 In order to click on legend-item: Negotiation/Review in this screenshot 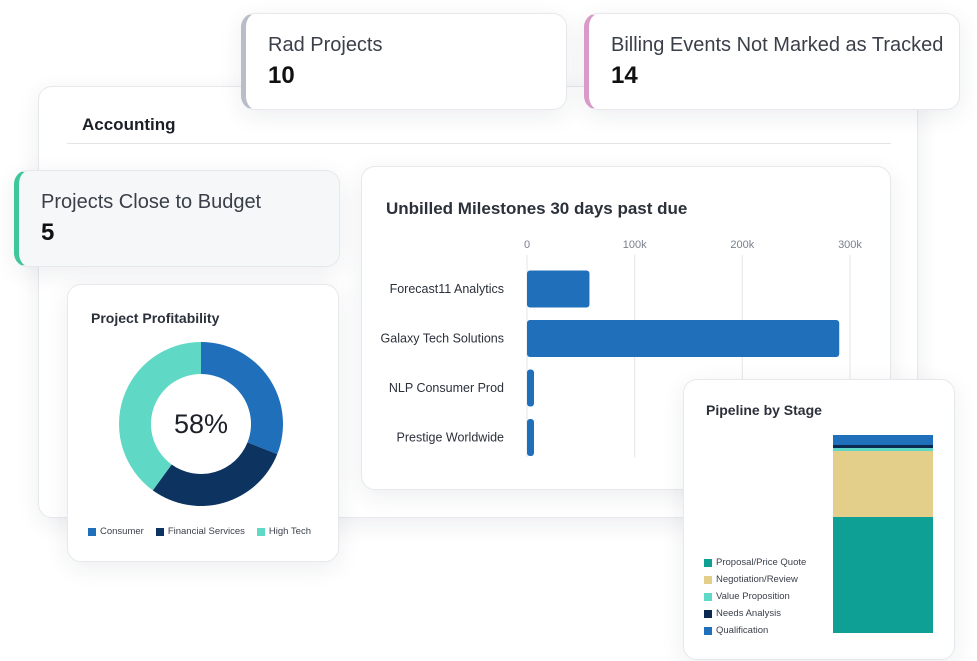, I will do `click(755, 579)`.